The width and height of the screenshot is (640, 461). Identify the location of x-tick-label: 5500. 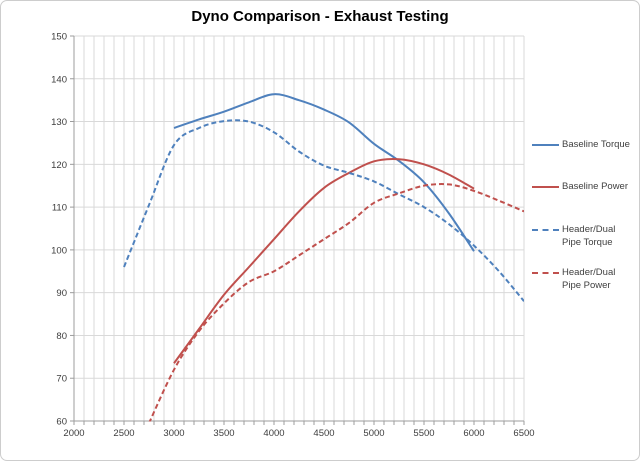
(423, 433).